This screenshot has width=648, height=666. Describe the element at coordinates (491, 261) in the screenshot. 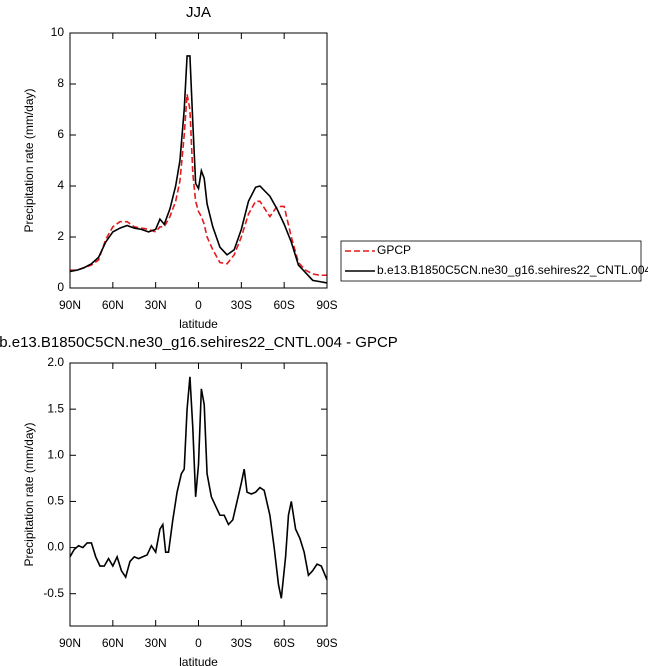

I see `legend-box` at that location.